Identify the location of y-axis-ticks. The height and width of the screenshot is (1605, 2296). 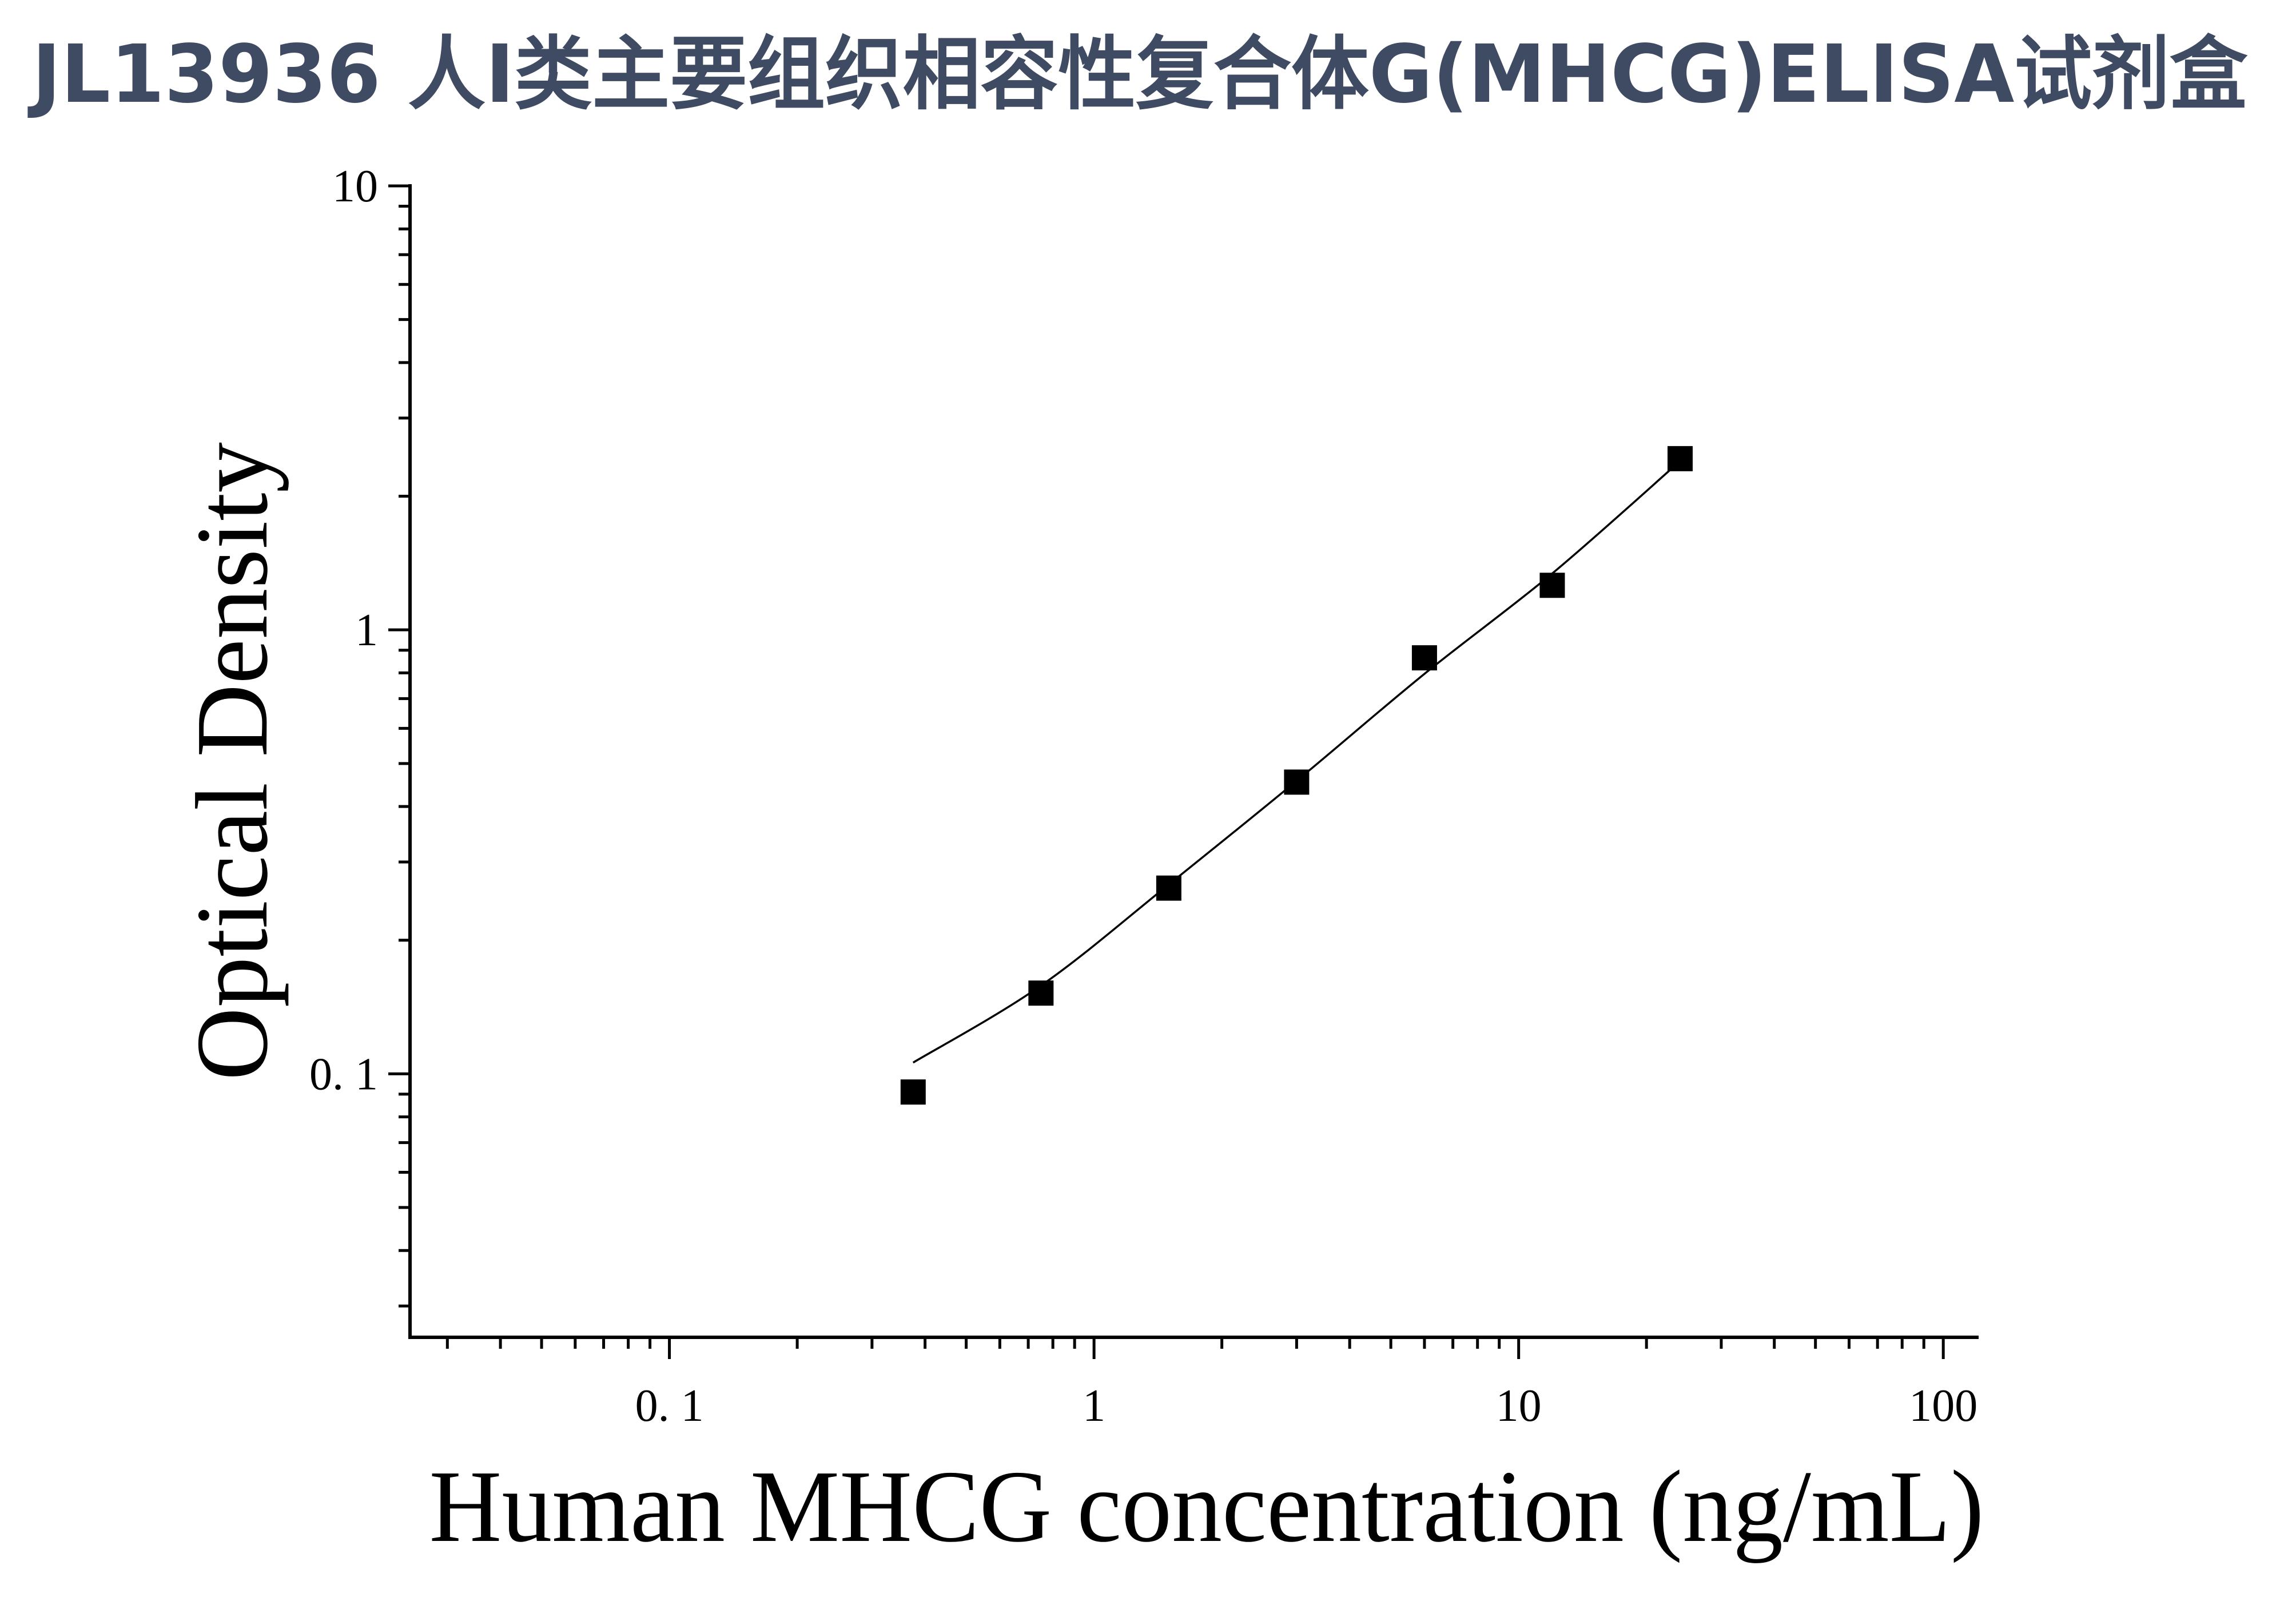
(399, 746).